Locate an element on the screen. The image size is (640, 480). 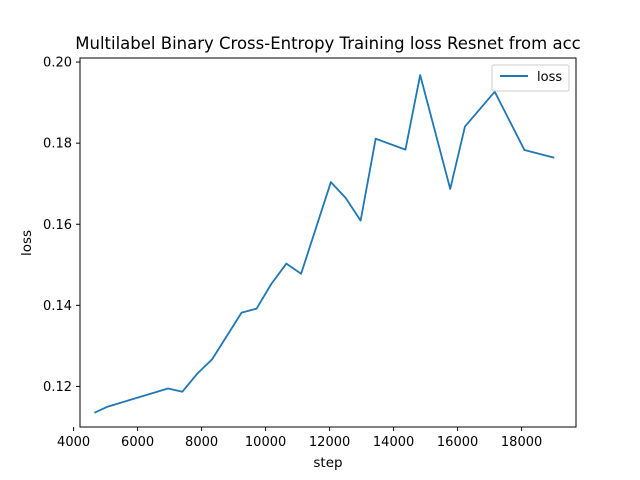
y-axis-label: loss is located at coordinates (27, 243).